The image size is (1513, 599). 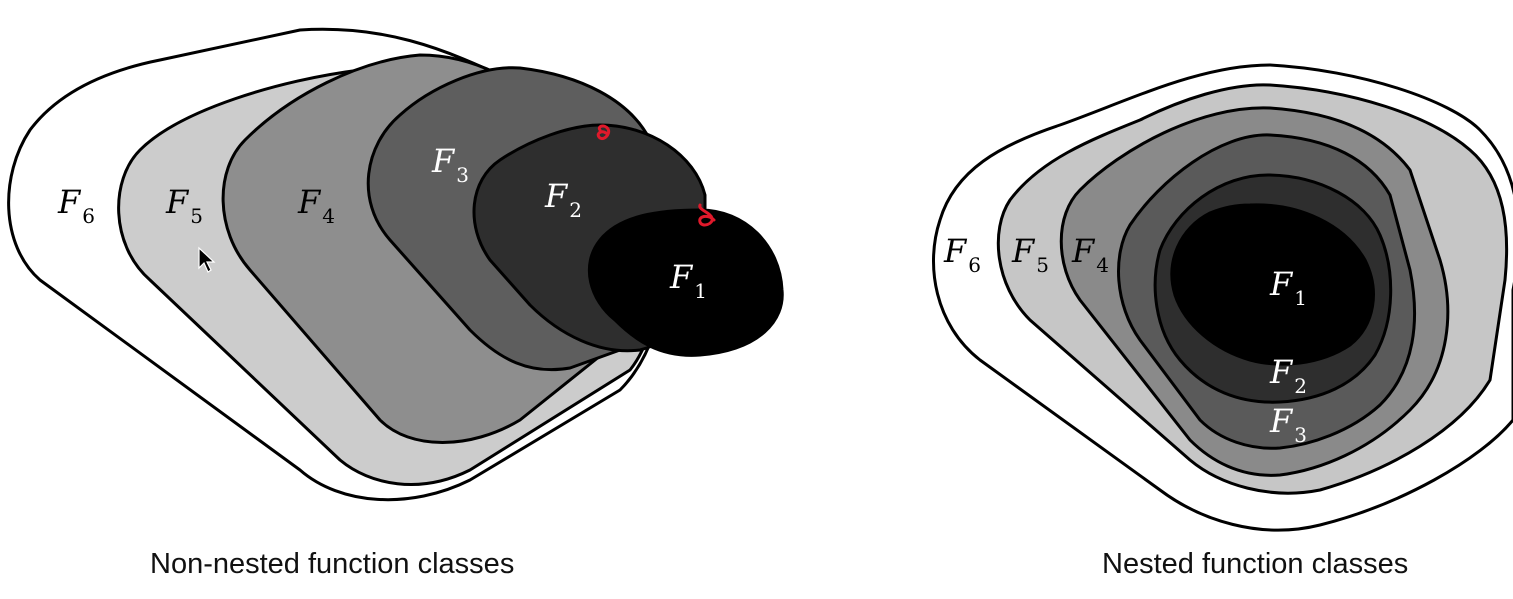 I want to click on red-annotation-marks, so click(x=656, y=175).